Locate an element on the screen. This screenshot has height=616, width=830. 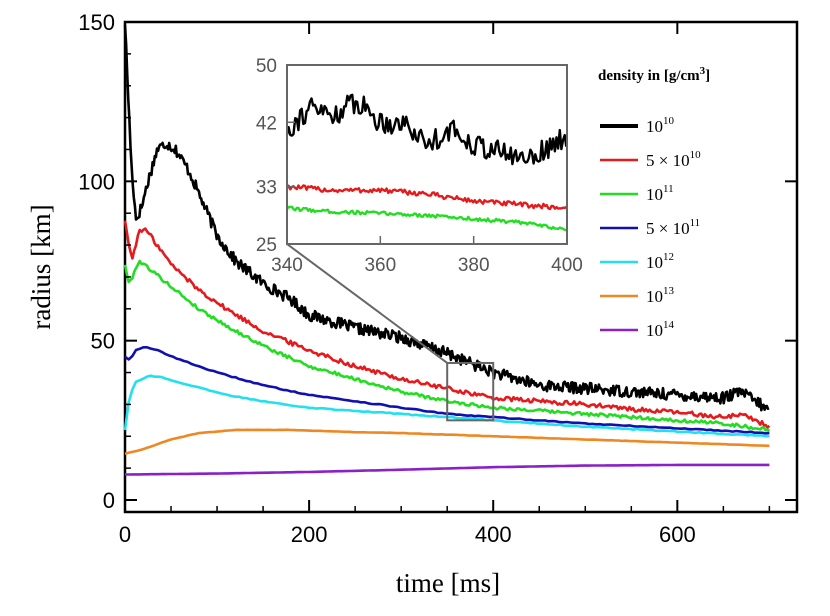
inset-x-tick-label: 400 is located at coordinates (567, 265).